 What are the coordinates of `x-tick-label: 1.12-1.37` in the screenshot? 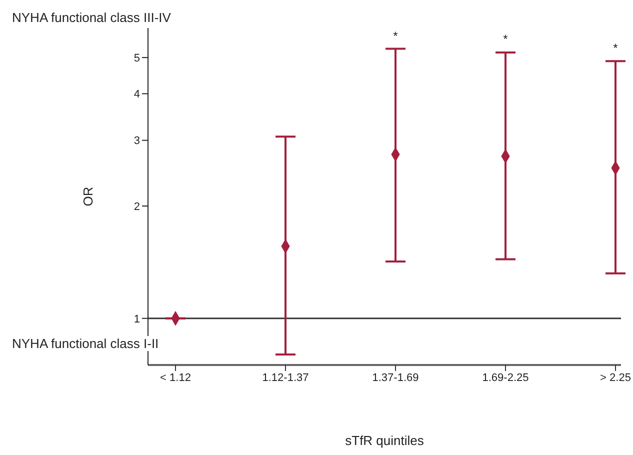 It's located at (285, 378).